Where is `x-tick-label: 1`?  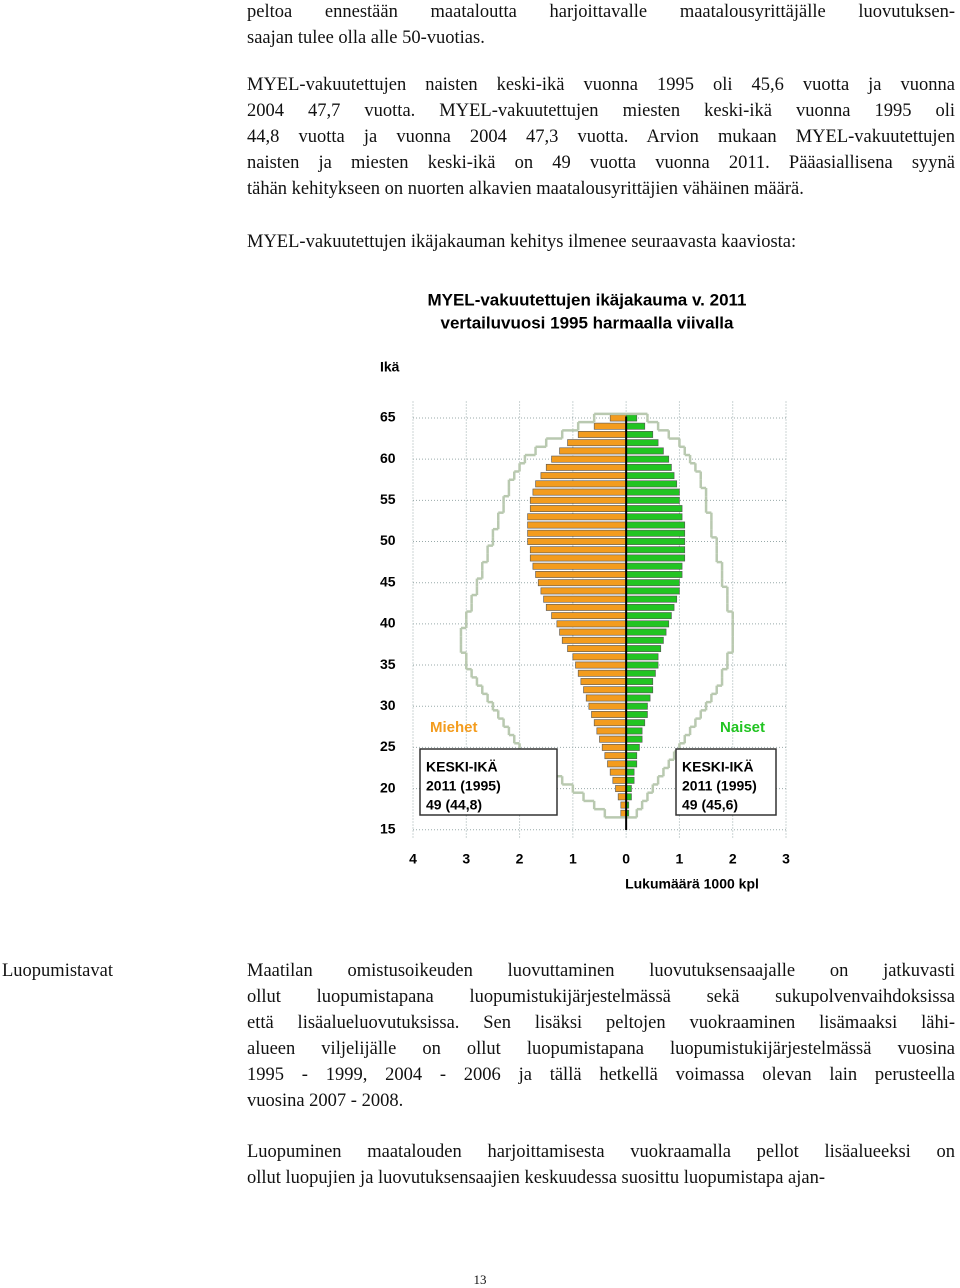
x-tick-label: 1 is located at coordinates (680, 859).